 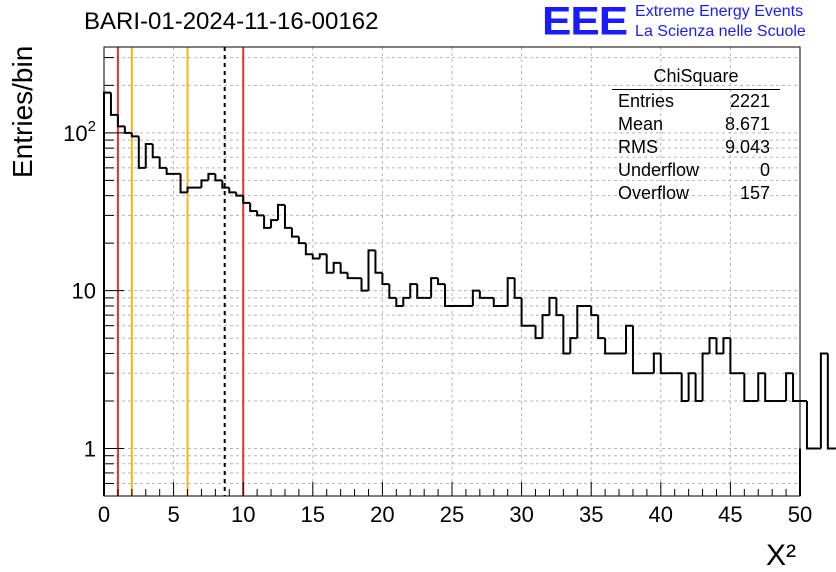 What do you see at coordinates (659, 170) in the screenshot?
I see `stats-label: Underflow` at bounding box center [659, 170].